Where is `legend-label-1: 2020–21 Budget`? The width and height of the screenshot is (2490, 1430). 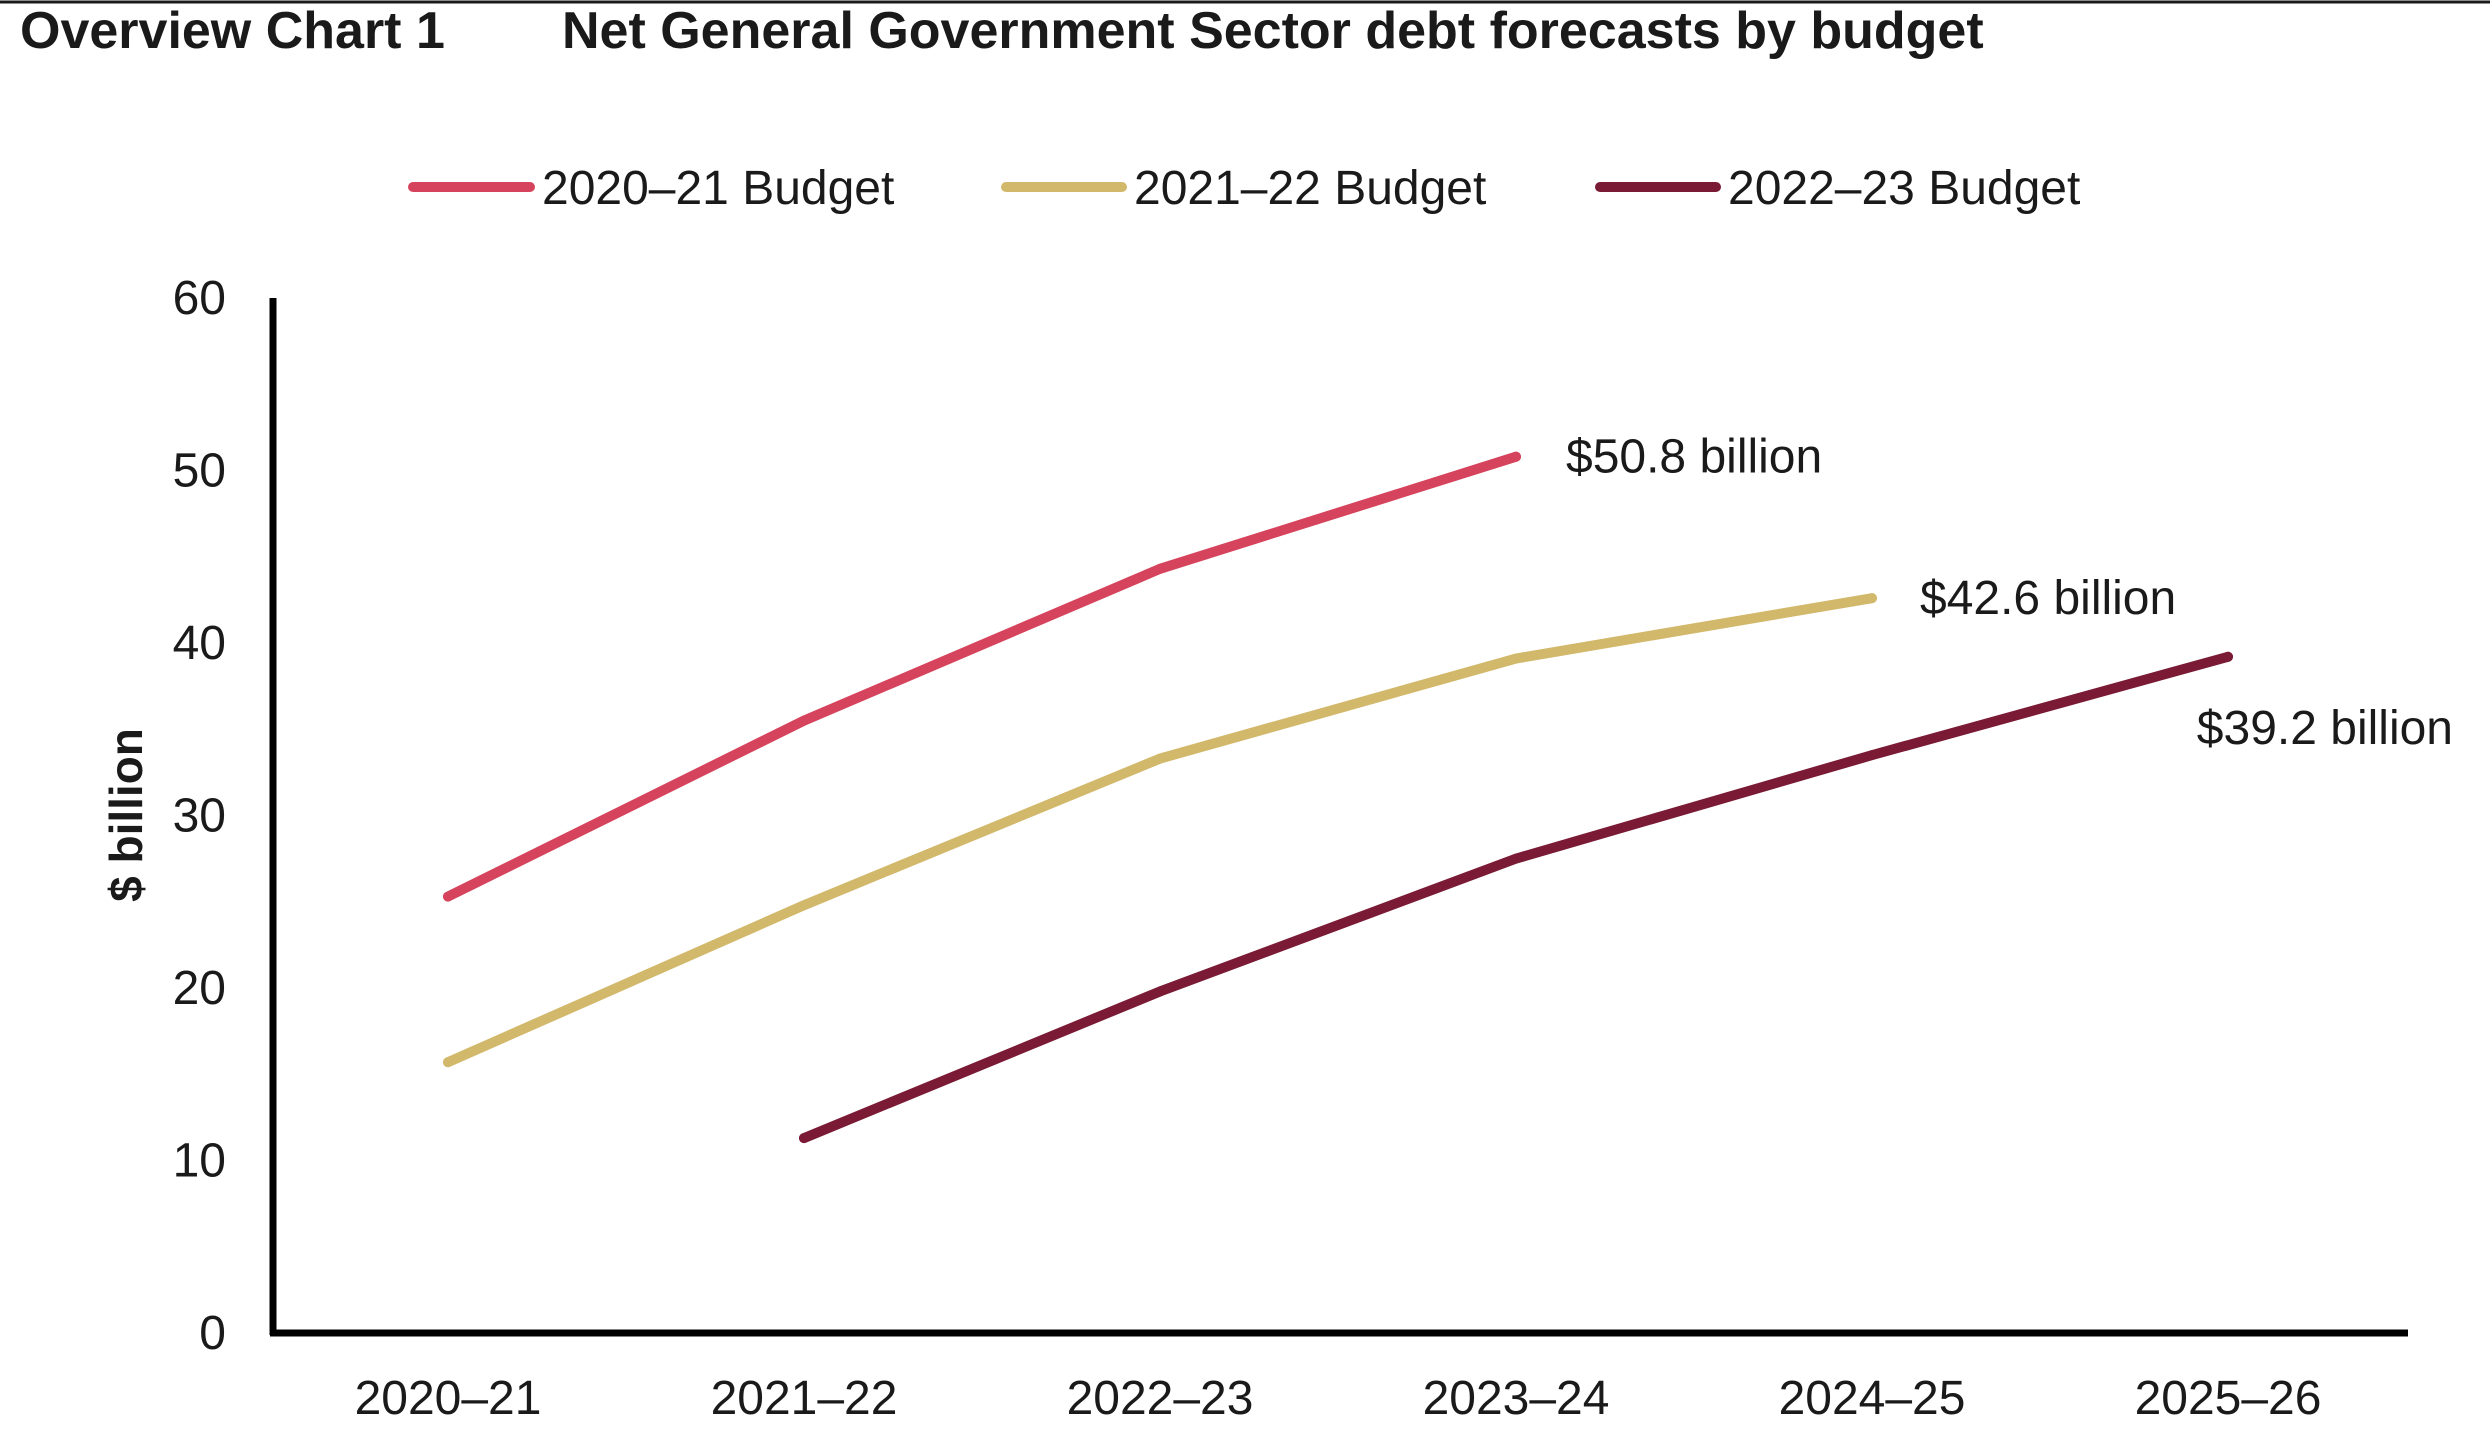 legend-label-1: 2020–21 Budget is located at coordinates (718, 188).